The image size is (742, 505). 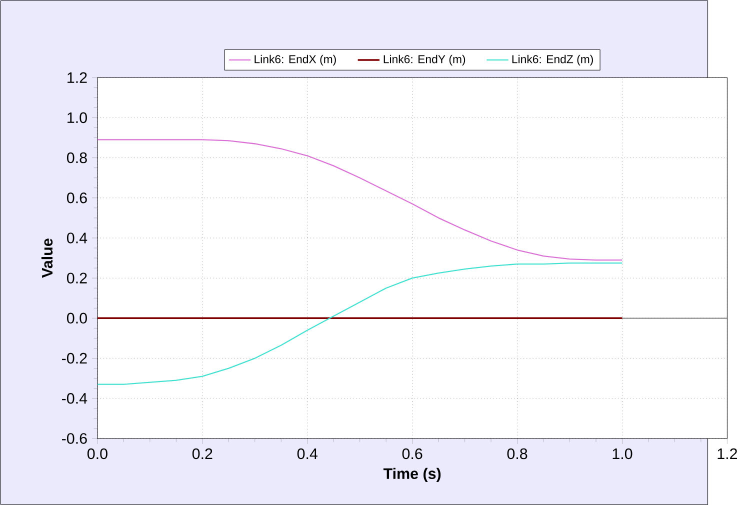 I want to click on legend-label: Link6: EndY (m), so click(x=425, y=60).